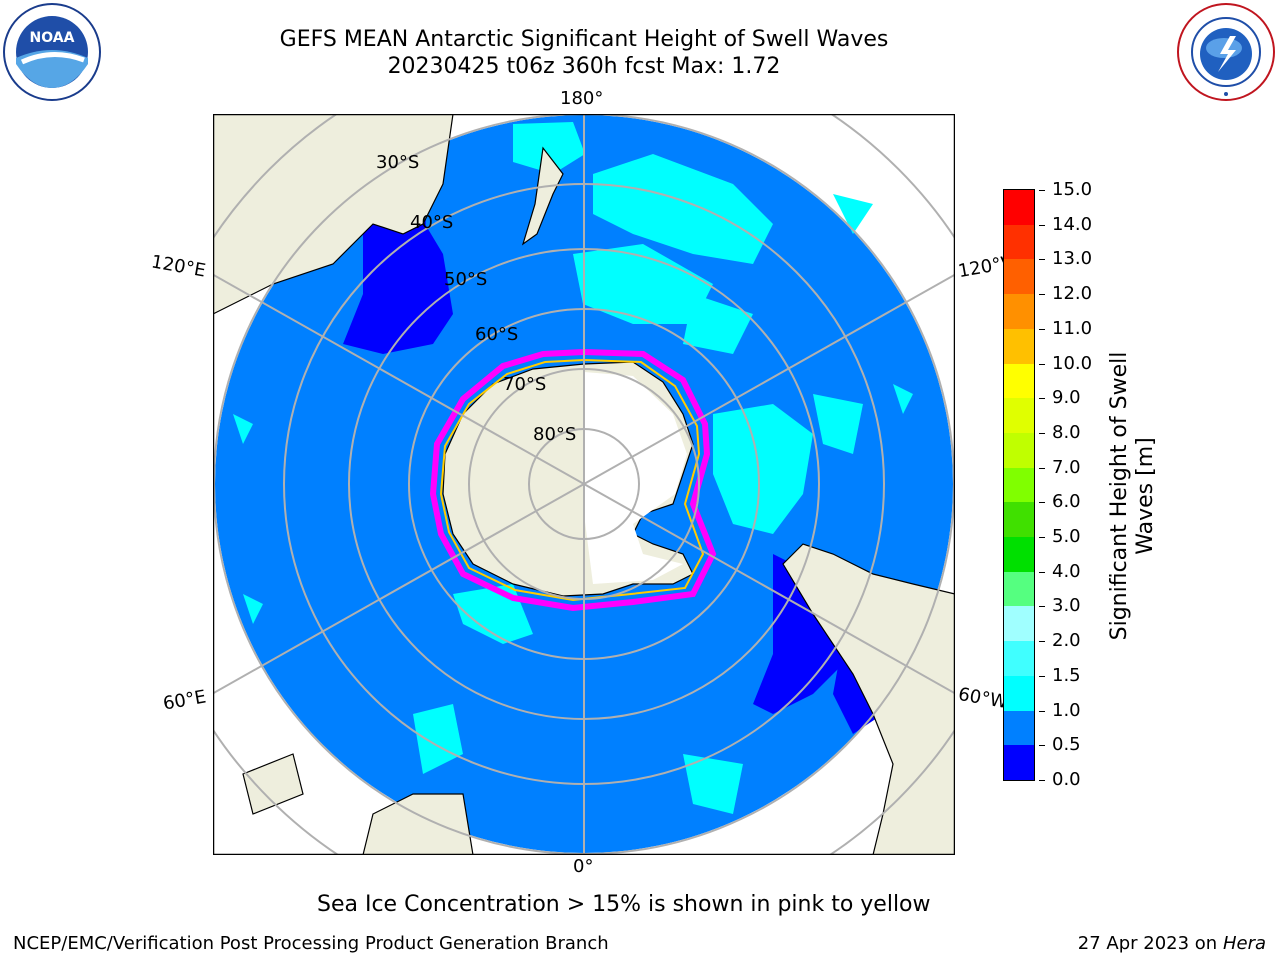 Image resolution: width=1280 pixels, height=960 pixels. Describe the element at coordinates (52, 38) in the screenshot. I see `noaa-logo-text: NOAA` at that location.